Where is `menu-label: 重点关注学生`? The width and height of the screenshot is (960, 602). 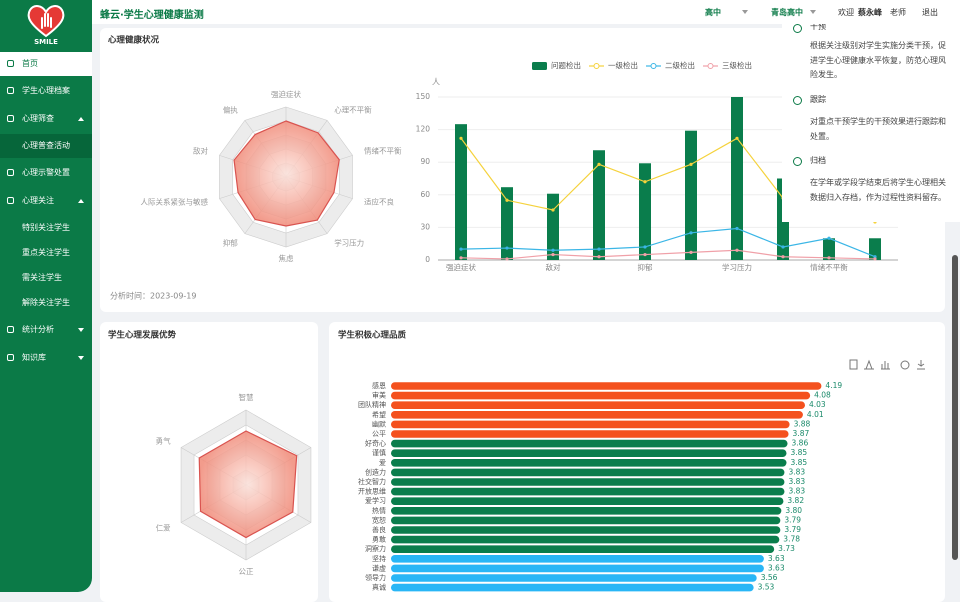
menu-label: 重点关注学生 is located at coordinates (46, 252).